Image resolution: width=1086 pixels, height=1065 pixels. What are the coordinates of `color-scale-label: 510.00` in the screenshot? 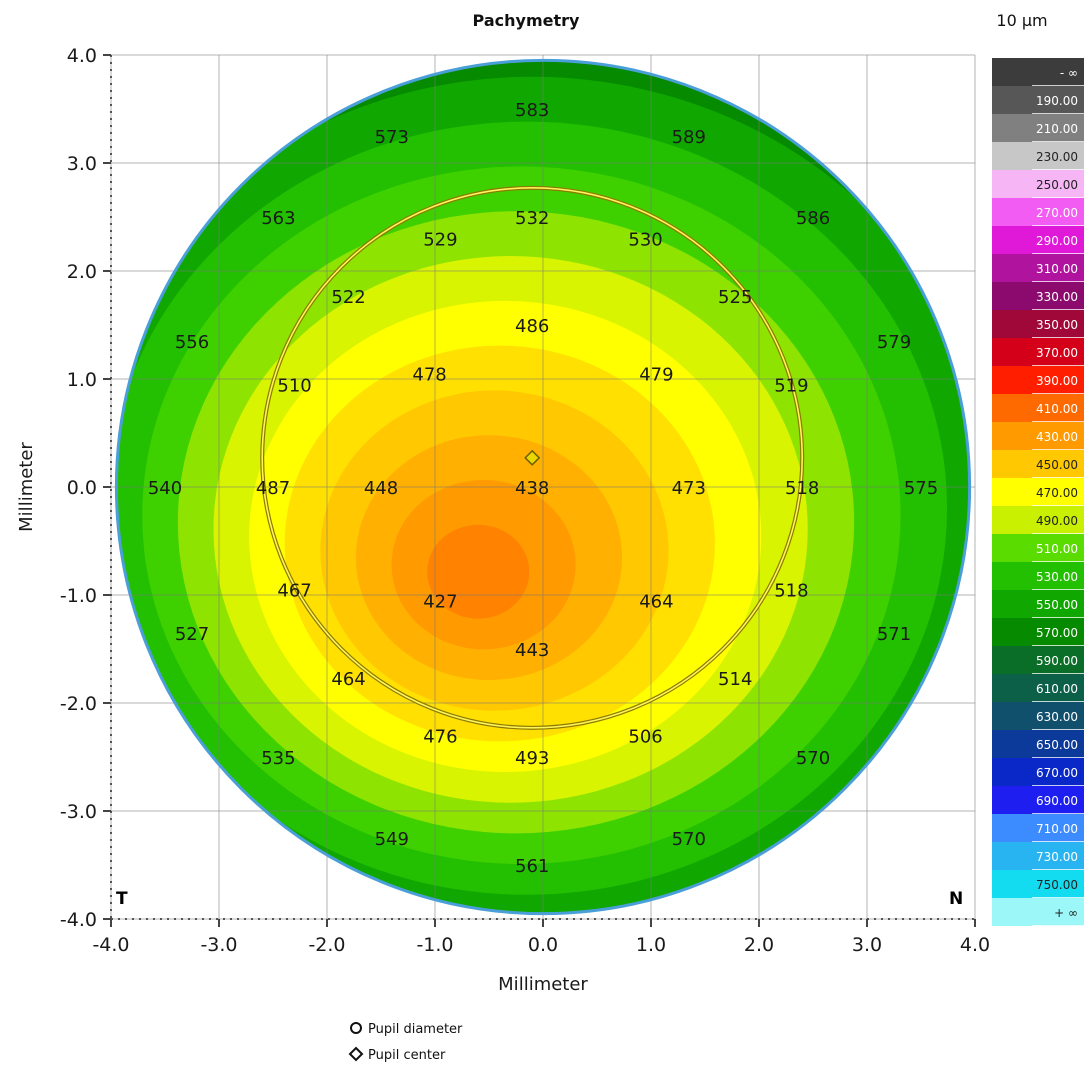 It's located at (1057, 549).